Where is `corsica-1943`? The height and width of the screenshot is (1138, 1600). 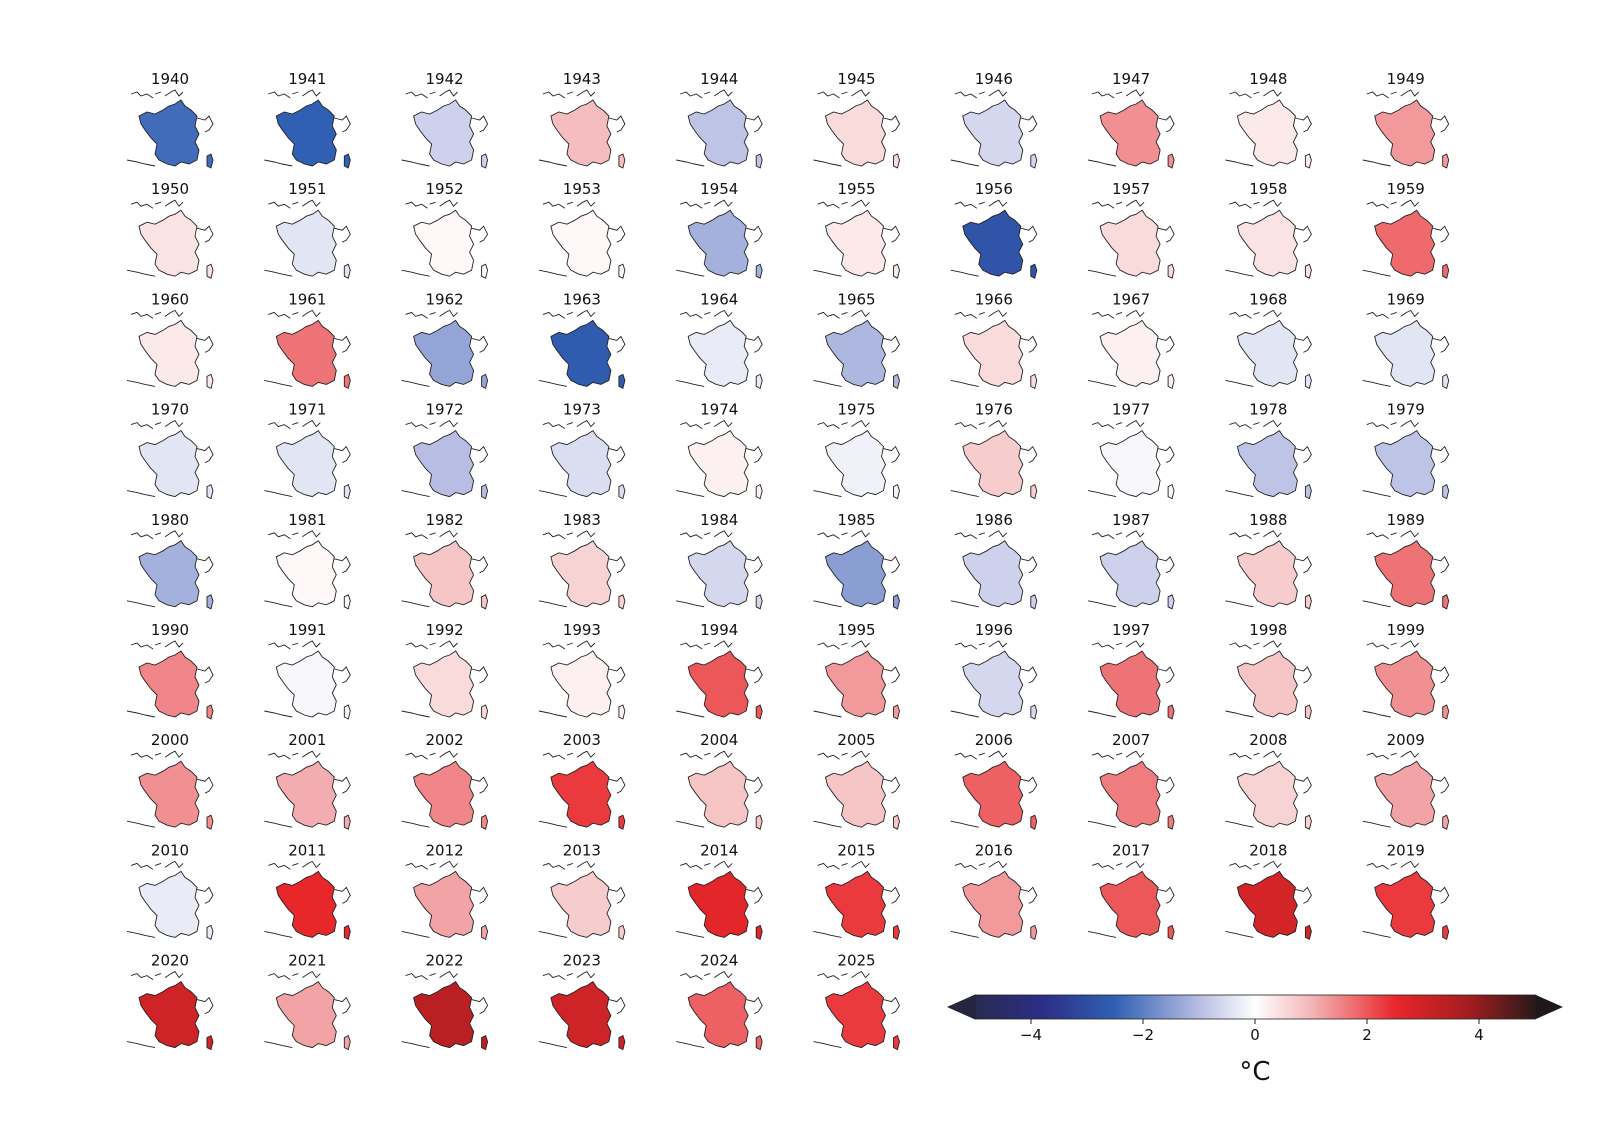 corsica-1943 is located at coordinates (622, 161).